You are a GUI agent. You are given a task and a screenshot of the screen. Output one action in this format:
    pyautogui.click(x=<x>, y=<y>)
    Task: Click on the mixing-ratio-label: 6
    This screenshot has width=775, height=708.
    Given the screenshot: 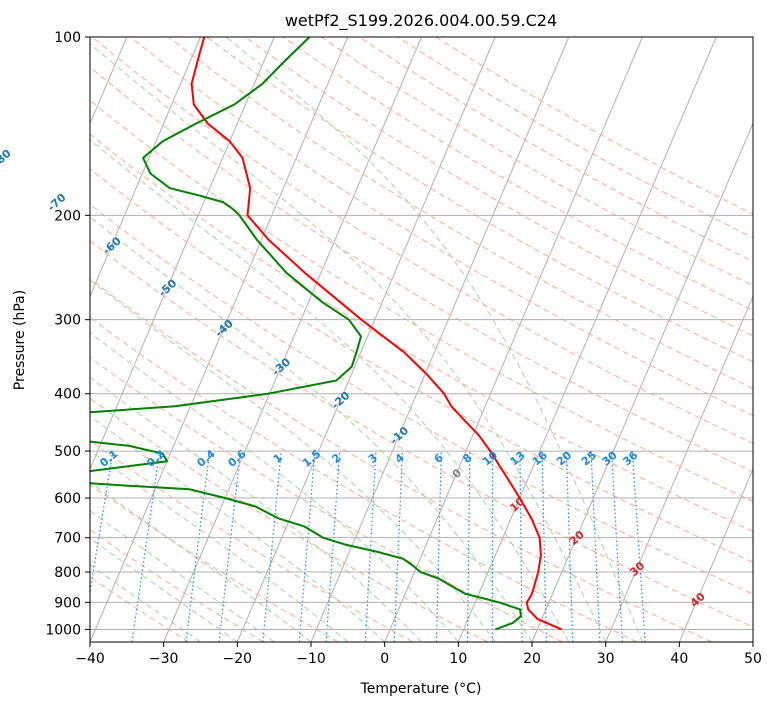 What is the action you would take?
    pyautogui.click(x=439, y=458)
    